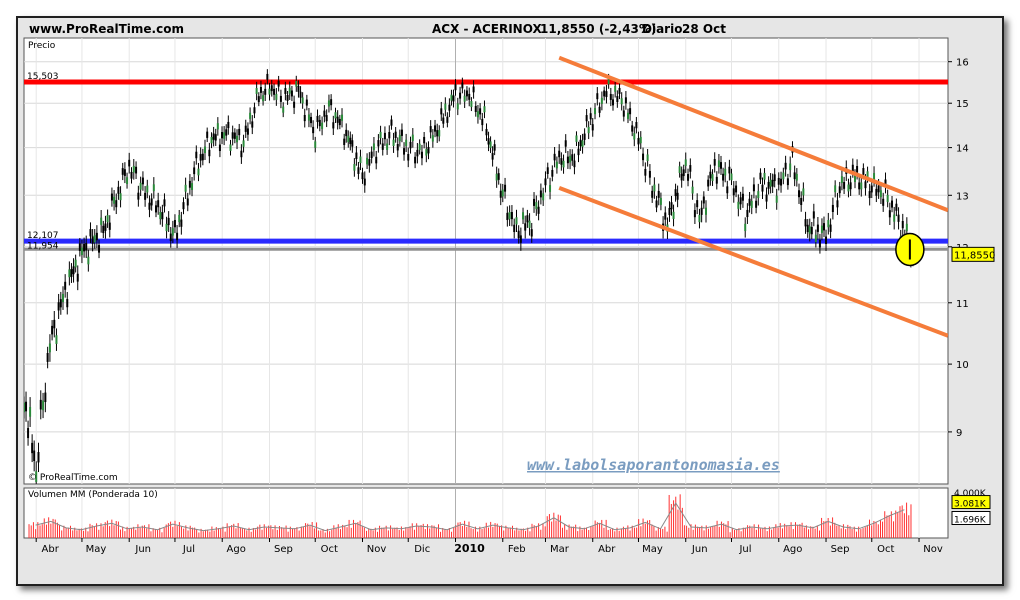 The height and width of the screenshot is (600, 1020). What do you see at coordinates (971, 517) in the screenshot?
I see `volume-value-tag` at bounding box center [971, 517].